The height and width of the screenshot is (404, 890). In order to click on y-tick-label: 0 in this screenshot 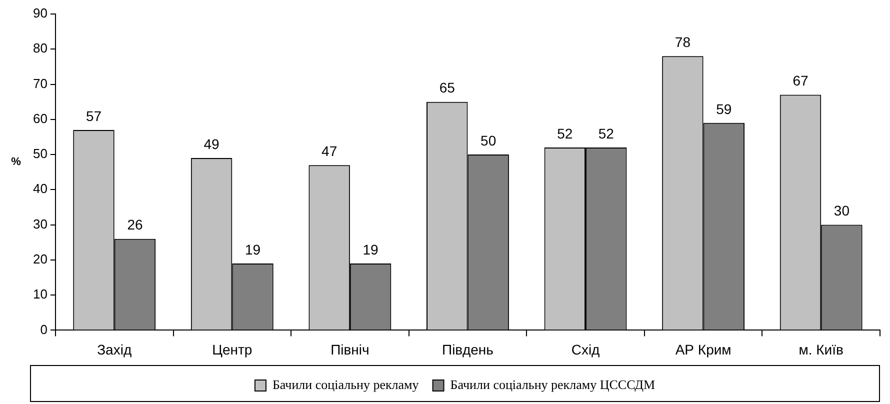, I will do `click(44, 329)`.